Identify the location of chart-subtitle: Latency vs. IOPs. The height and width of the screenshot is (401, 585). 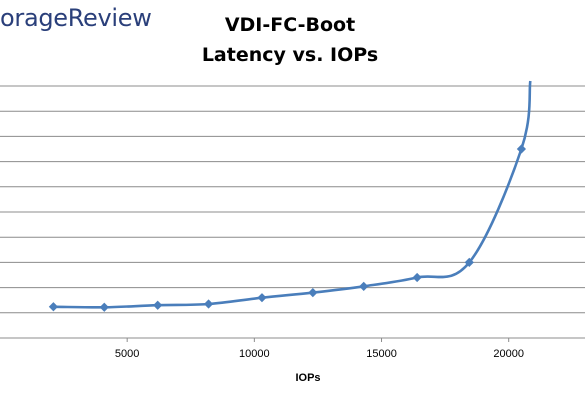
(290, 55).